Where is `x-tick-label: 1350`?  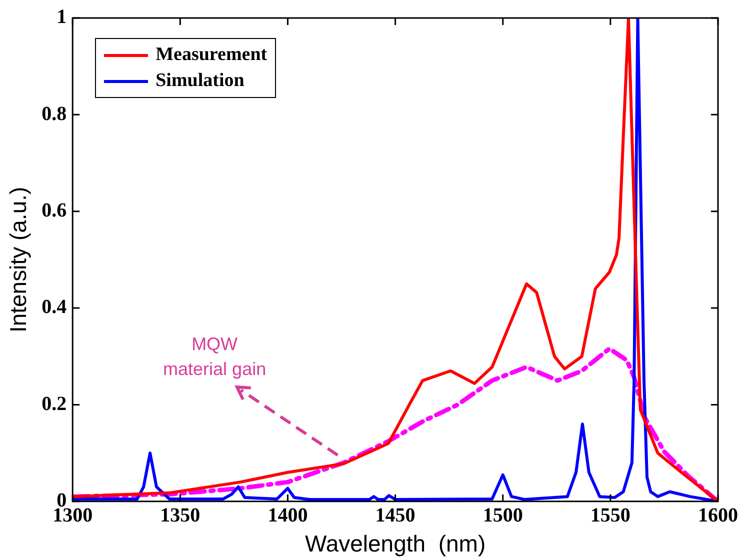
x-tick-label: 1350 is located at coordinates (180, 515).